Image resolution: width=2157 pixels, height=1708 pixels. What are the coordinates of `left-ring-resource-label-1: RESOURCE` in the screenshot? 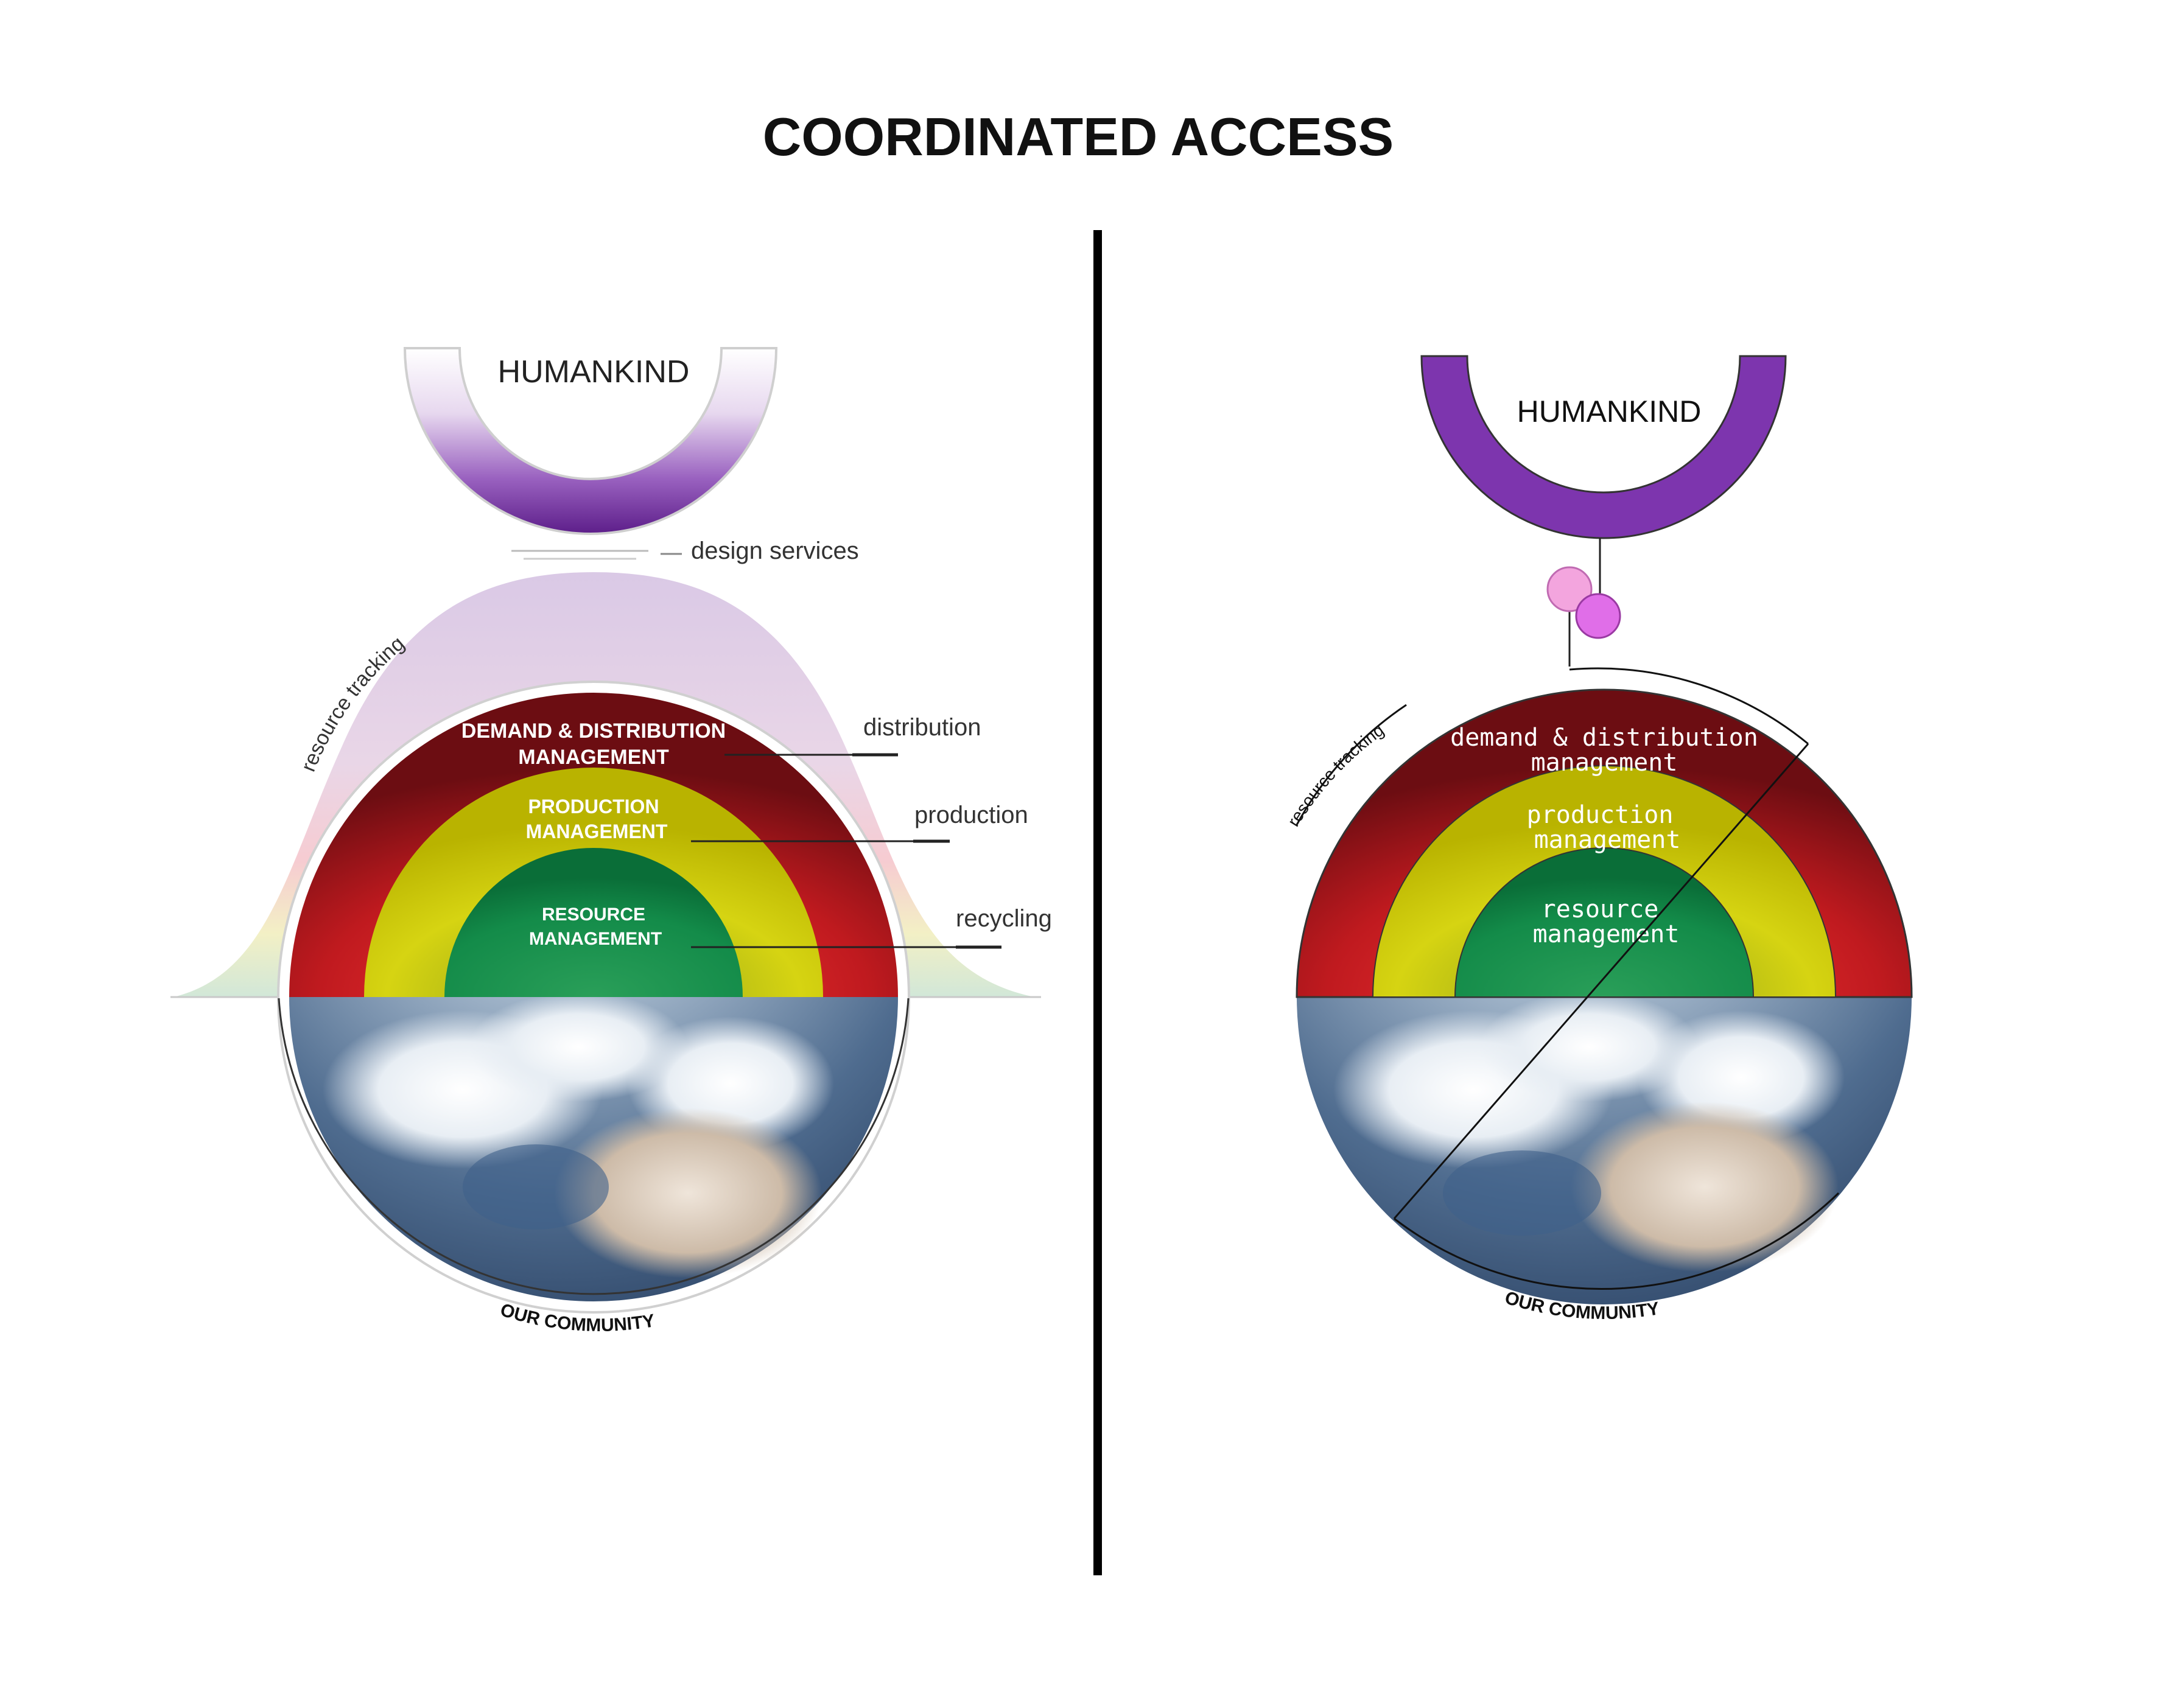 It's located at (594, 915).